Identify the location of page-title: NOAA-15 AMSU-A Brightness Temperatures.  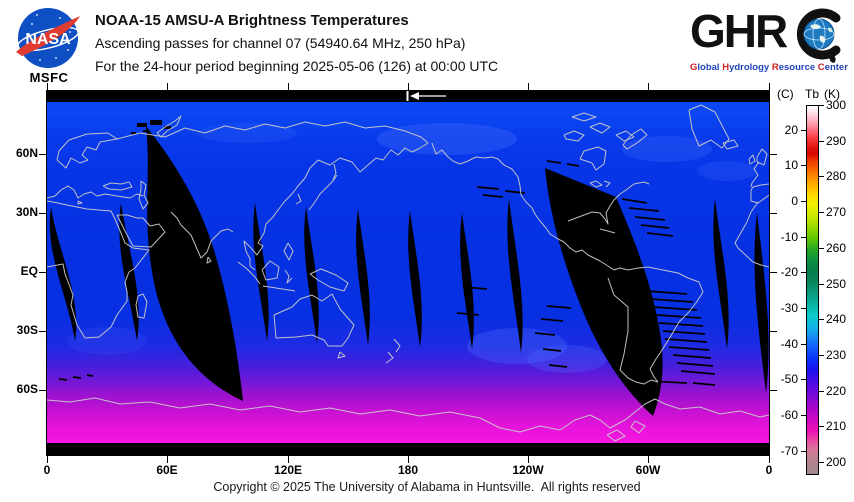
(252, 20).